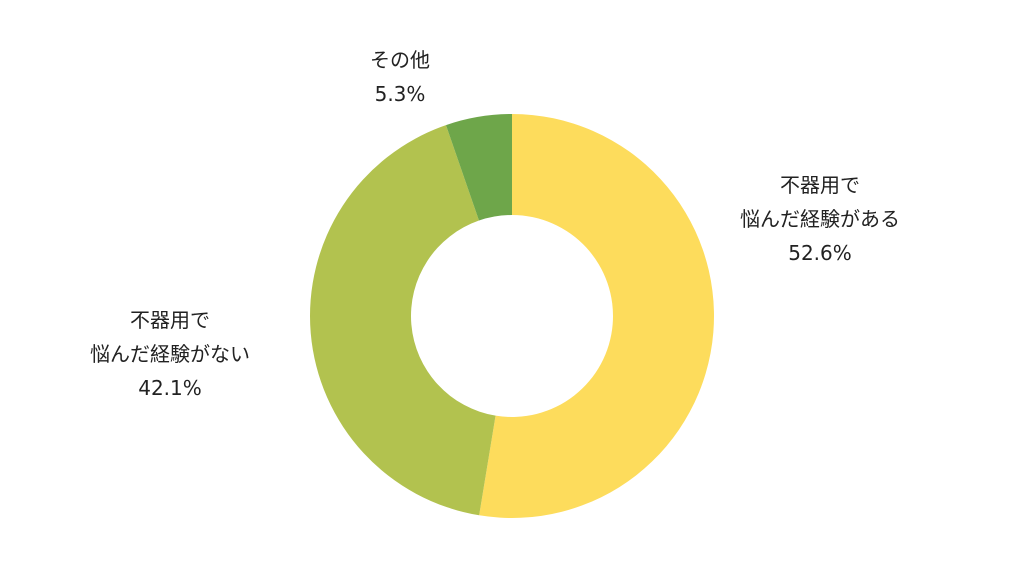 Image resolution: width=1024 pixels, height=576 pixels. I want to click on slice-label: 不器用で 悩んだ経験がない 42.1%, so click(170, 354).